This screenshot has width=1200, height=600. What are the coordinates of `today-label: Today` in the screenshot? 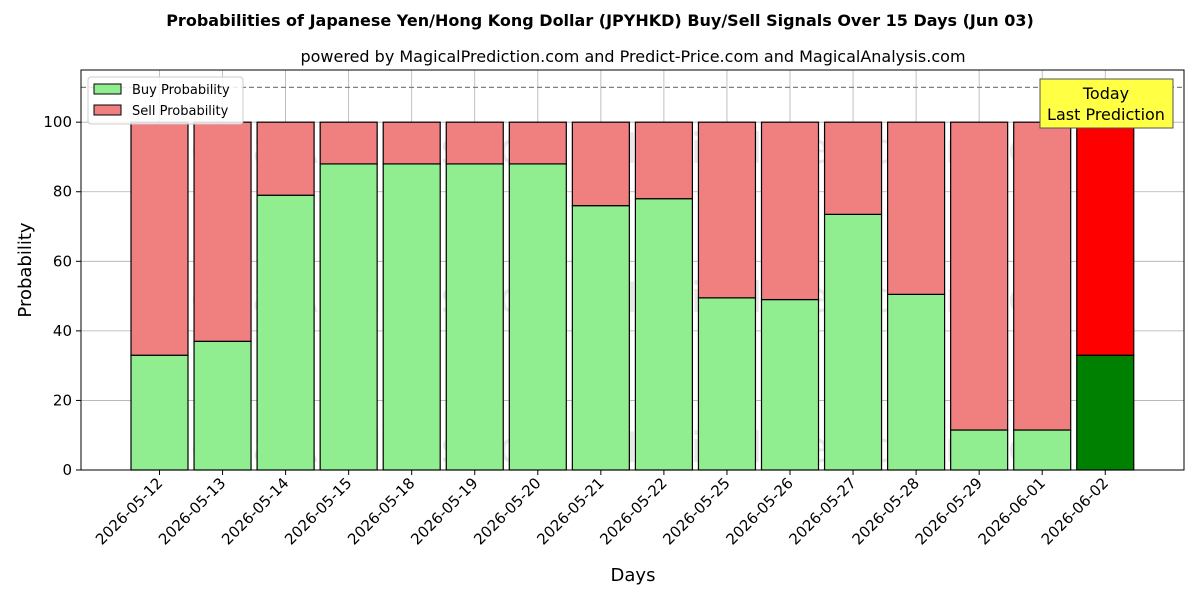 It's located at (1105, 93).